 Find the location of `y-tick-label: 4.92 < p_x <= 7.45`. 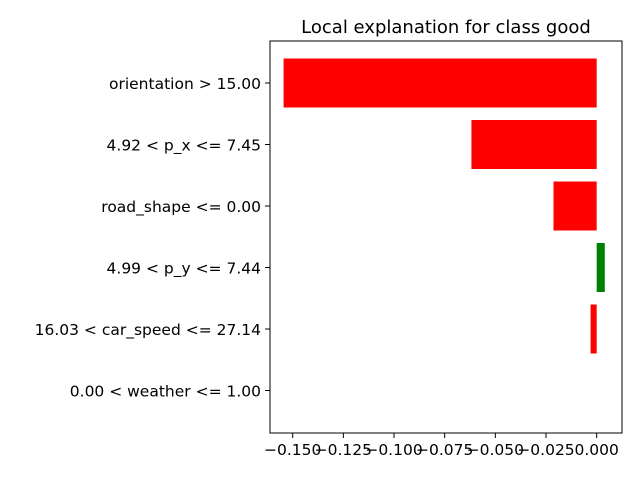

y-tick-label: 4.92 < p_x <= 7.45 is located at coordinates (184, 146).